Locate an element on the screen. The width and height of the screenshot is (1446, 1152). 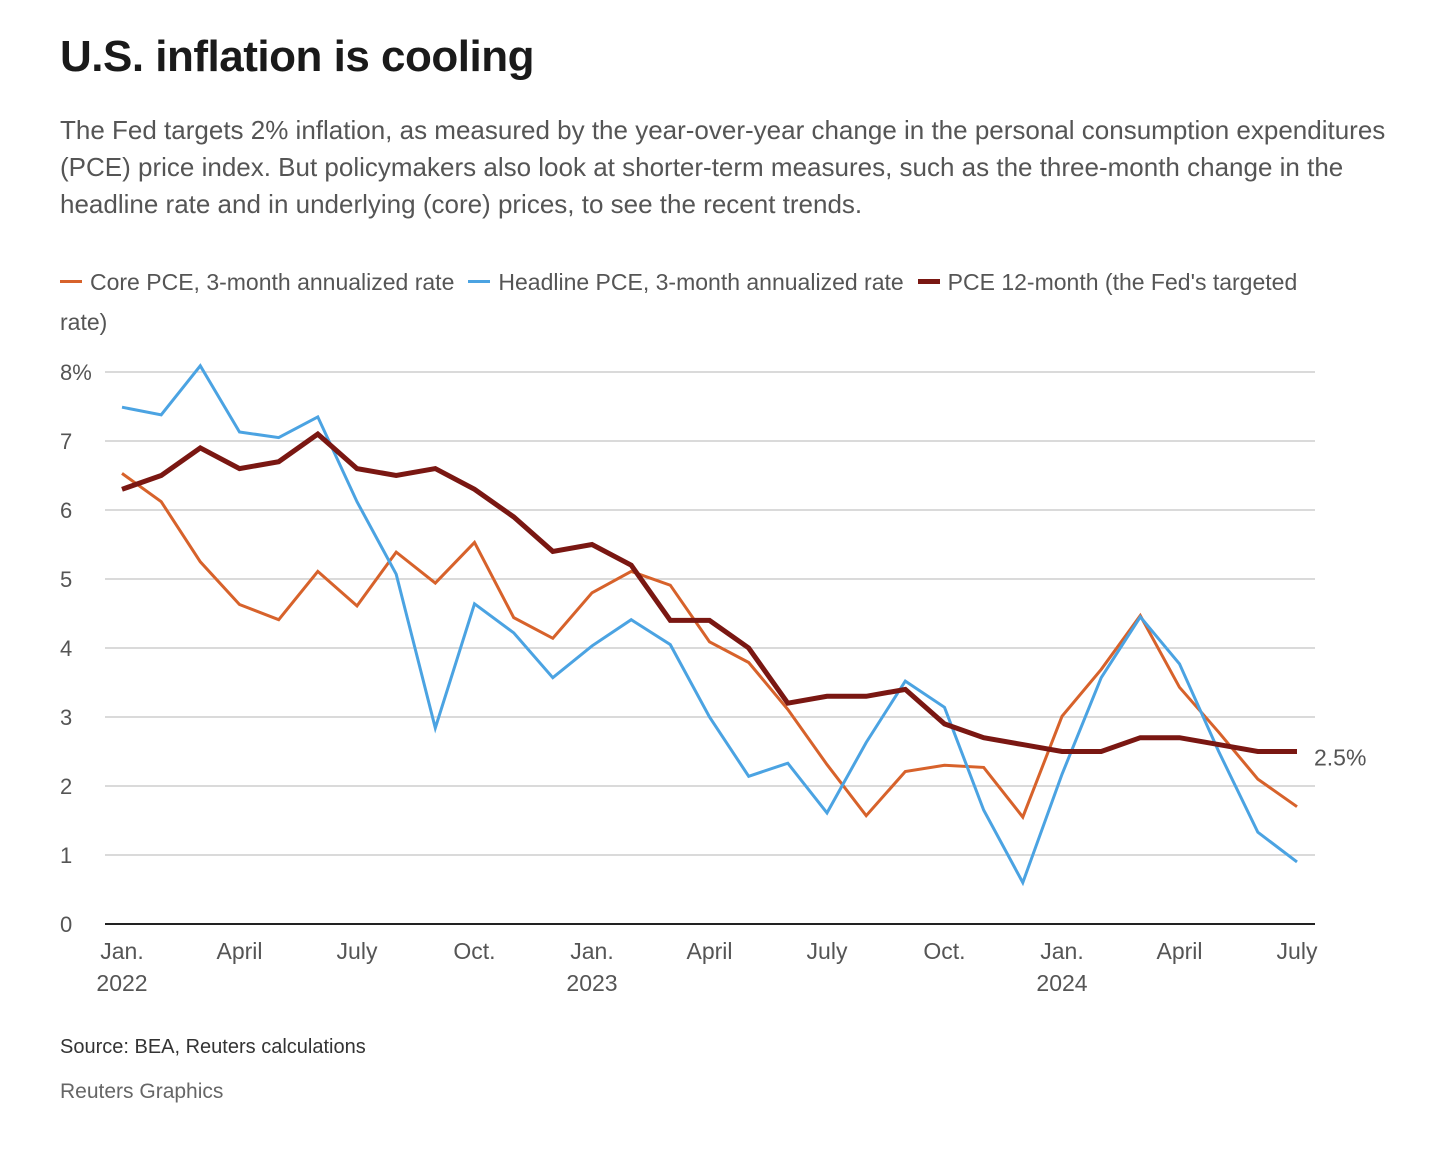
y-tick-label: 5 is located at coordinates (66, 579).